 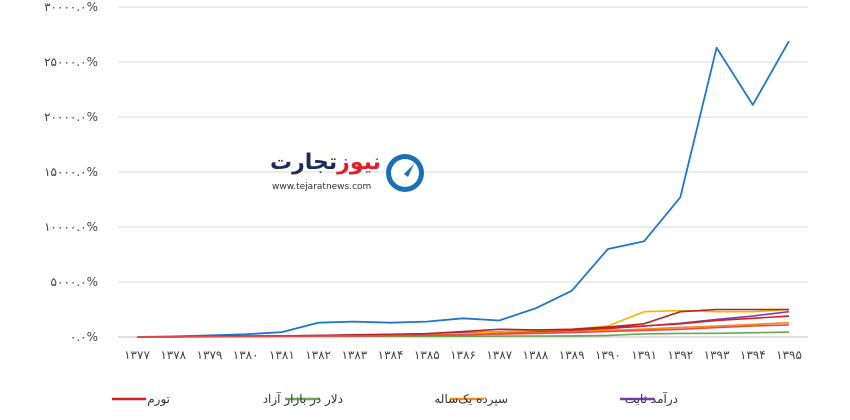 What do you see at coordinates (608, 355) in the screenshot?
I see `x-tick-label: ۱۳۹۰` at bounding box center [608, 355].